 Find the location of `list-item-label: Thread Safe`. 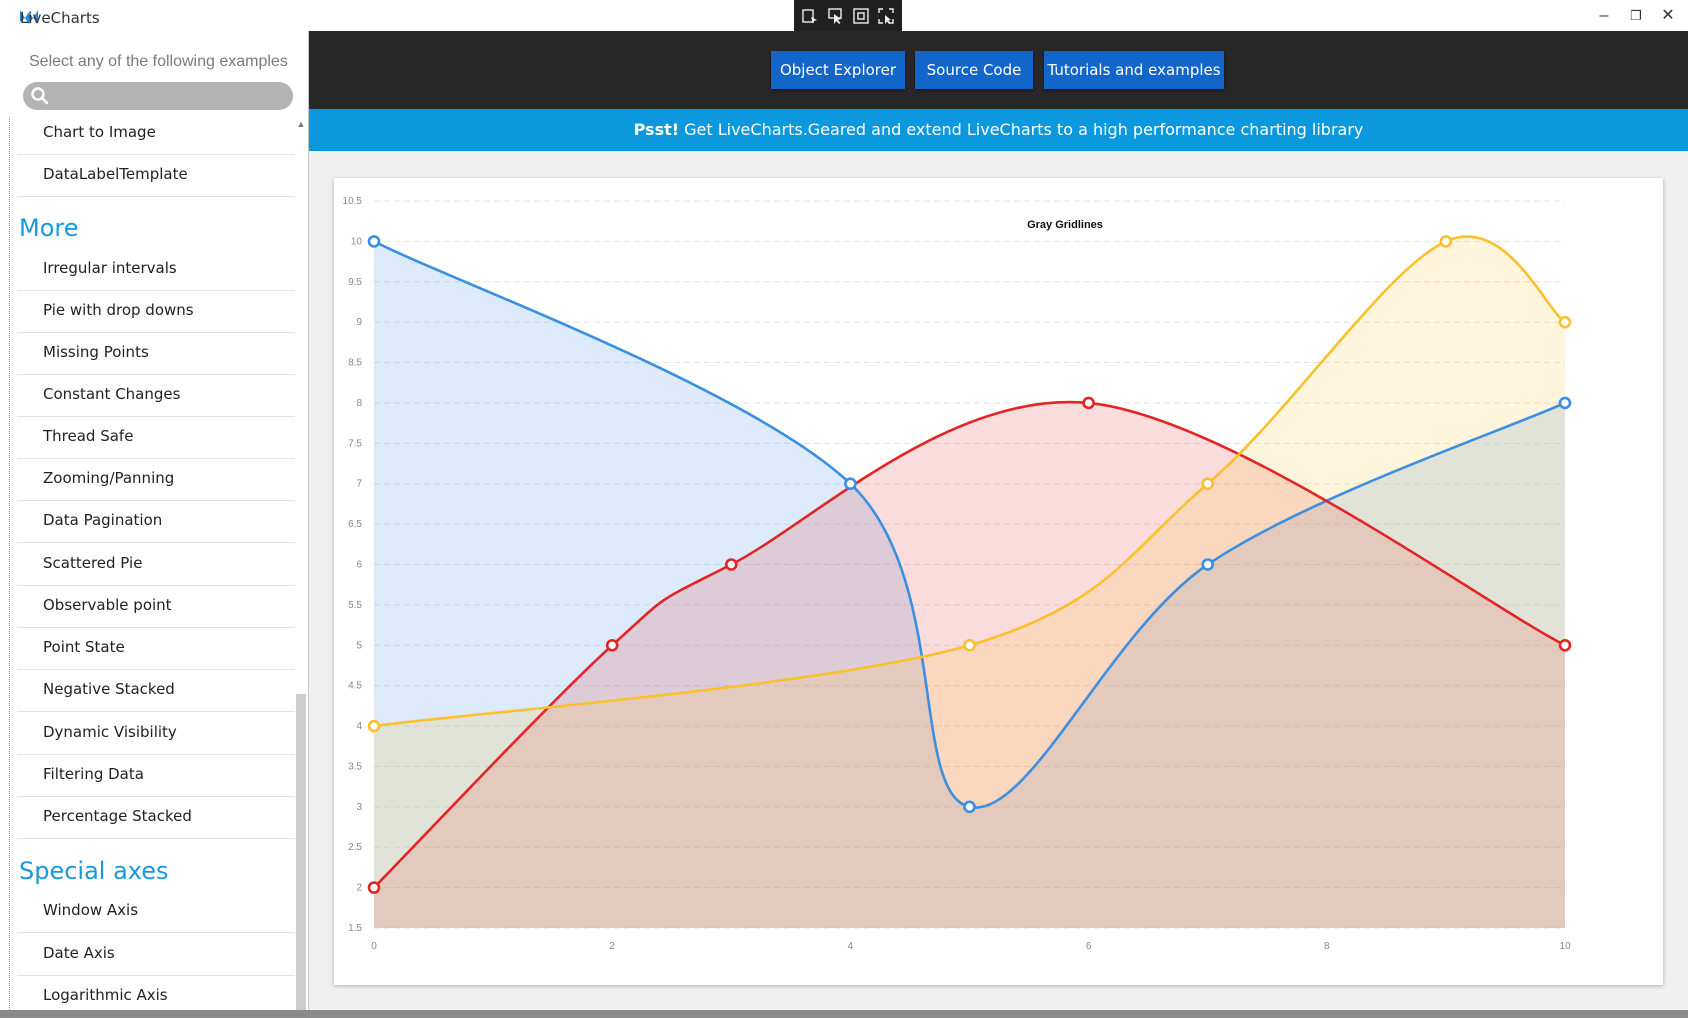

list-item-label: Thread Safe is located at coordinates (88, 436).